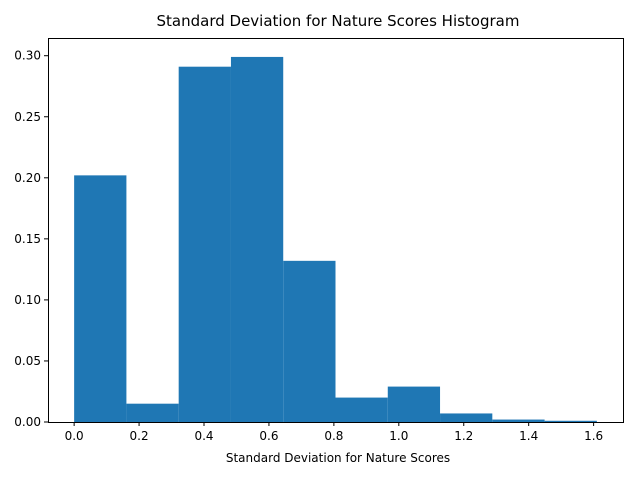 This screenshot has width=640, height=480. Describe the element at coordinates (27, 56) in the screenshot. I see `y-tick-label: 0.30` at that location.